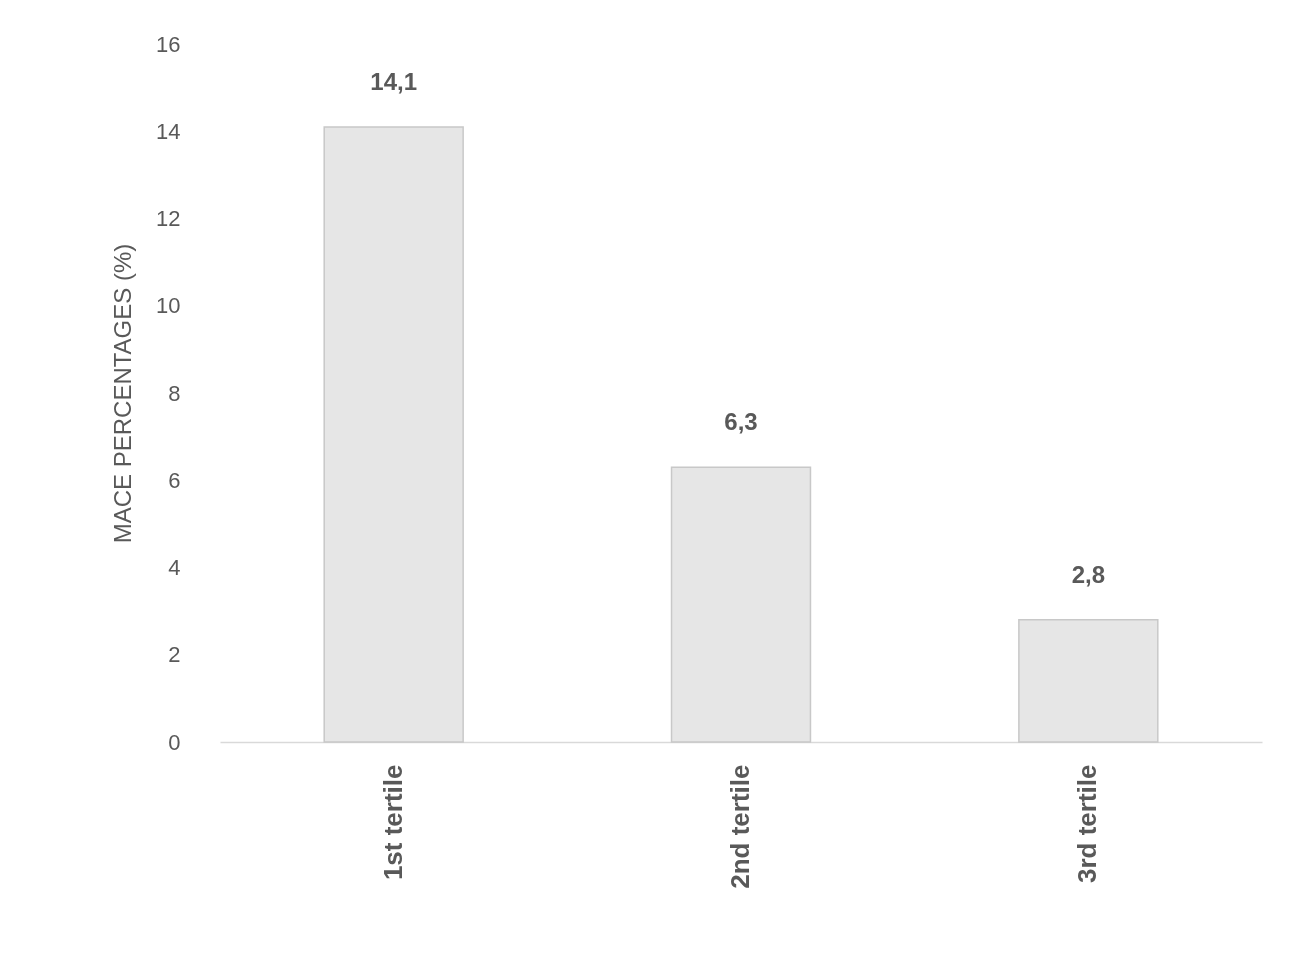 The image size is (1291, 969). Describe the element at coordinates (168, 306) in the screenshot. I see `y-tick-label: 10` at that location.